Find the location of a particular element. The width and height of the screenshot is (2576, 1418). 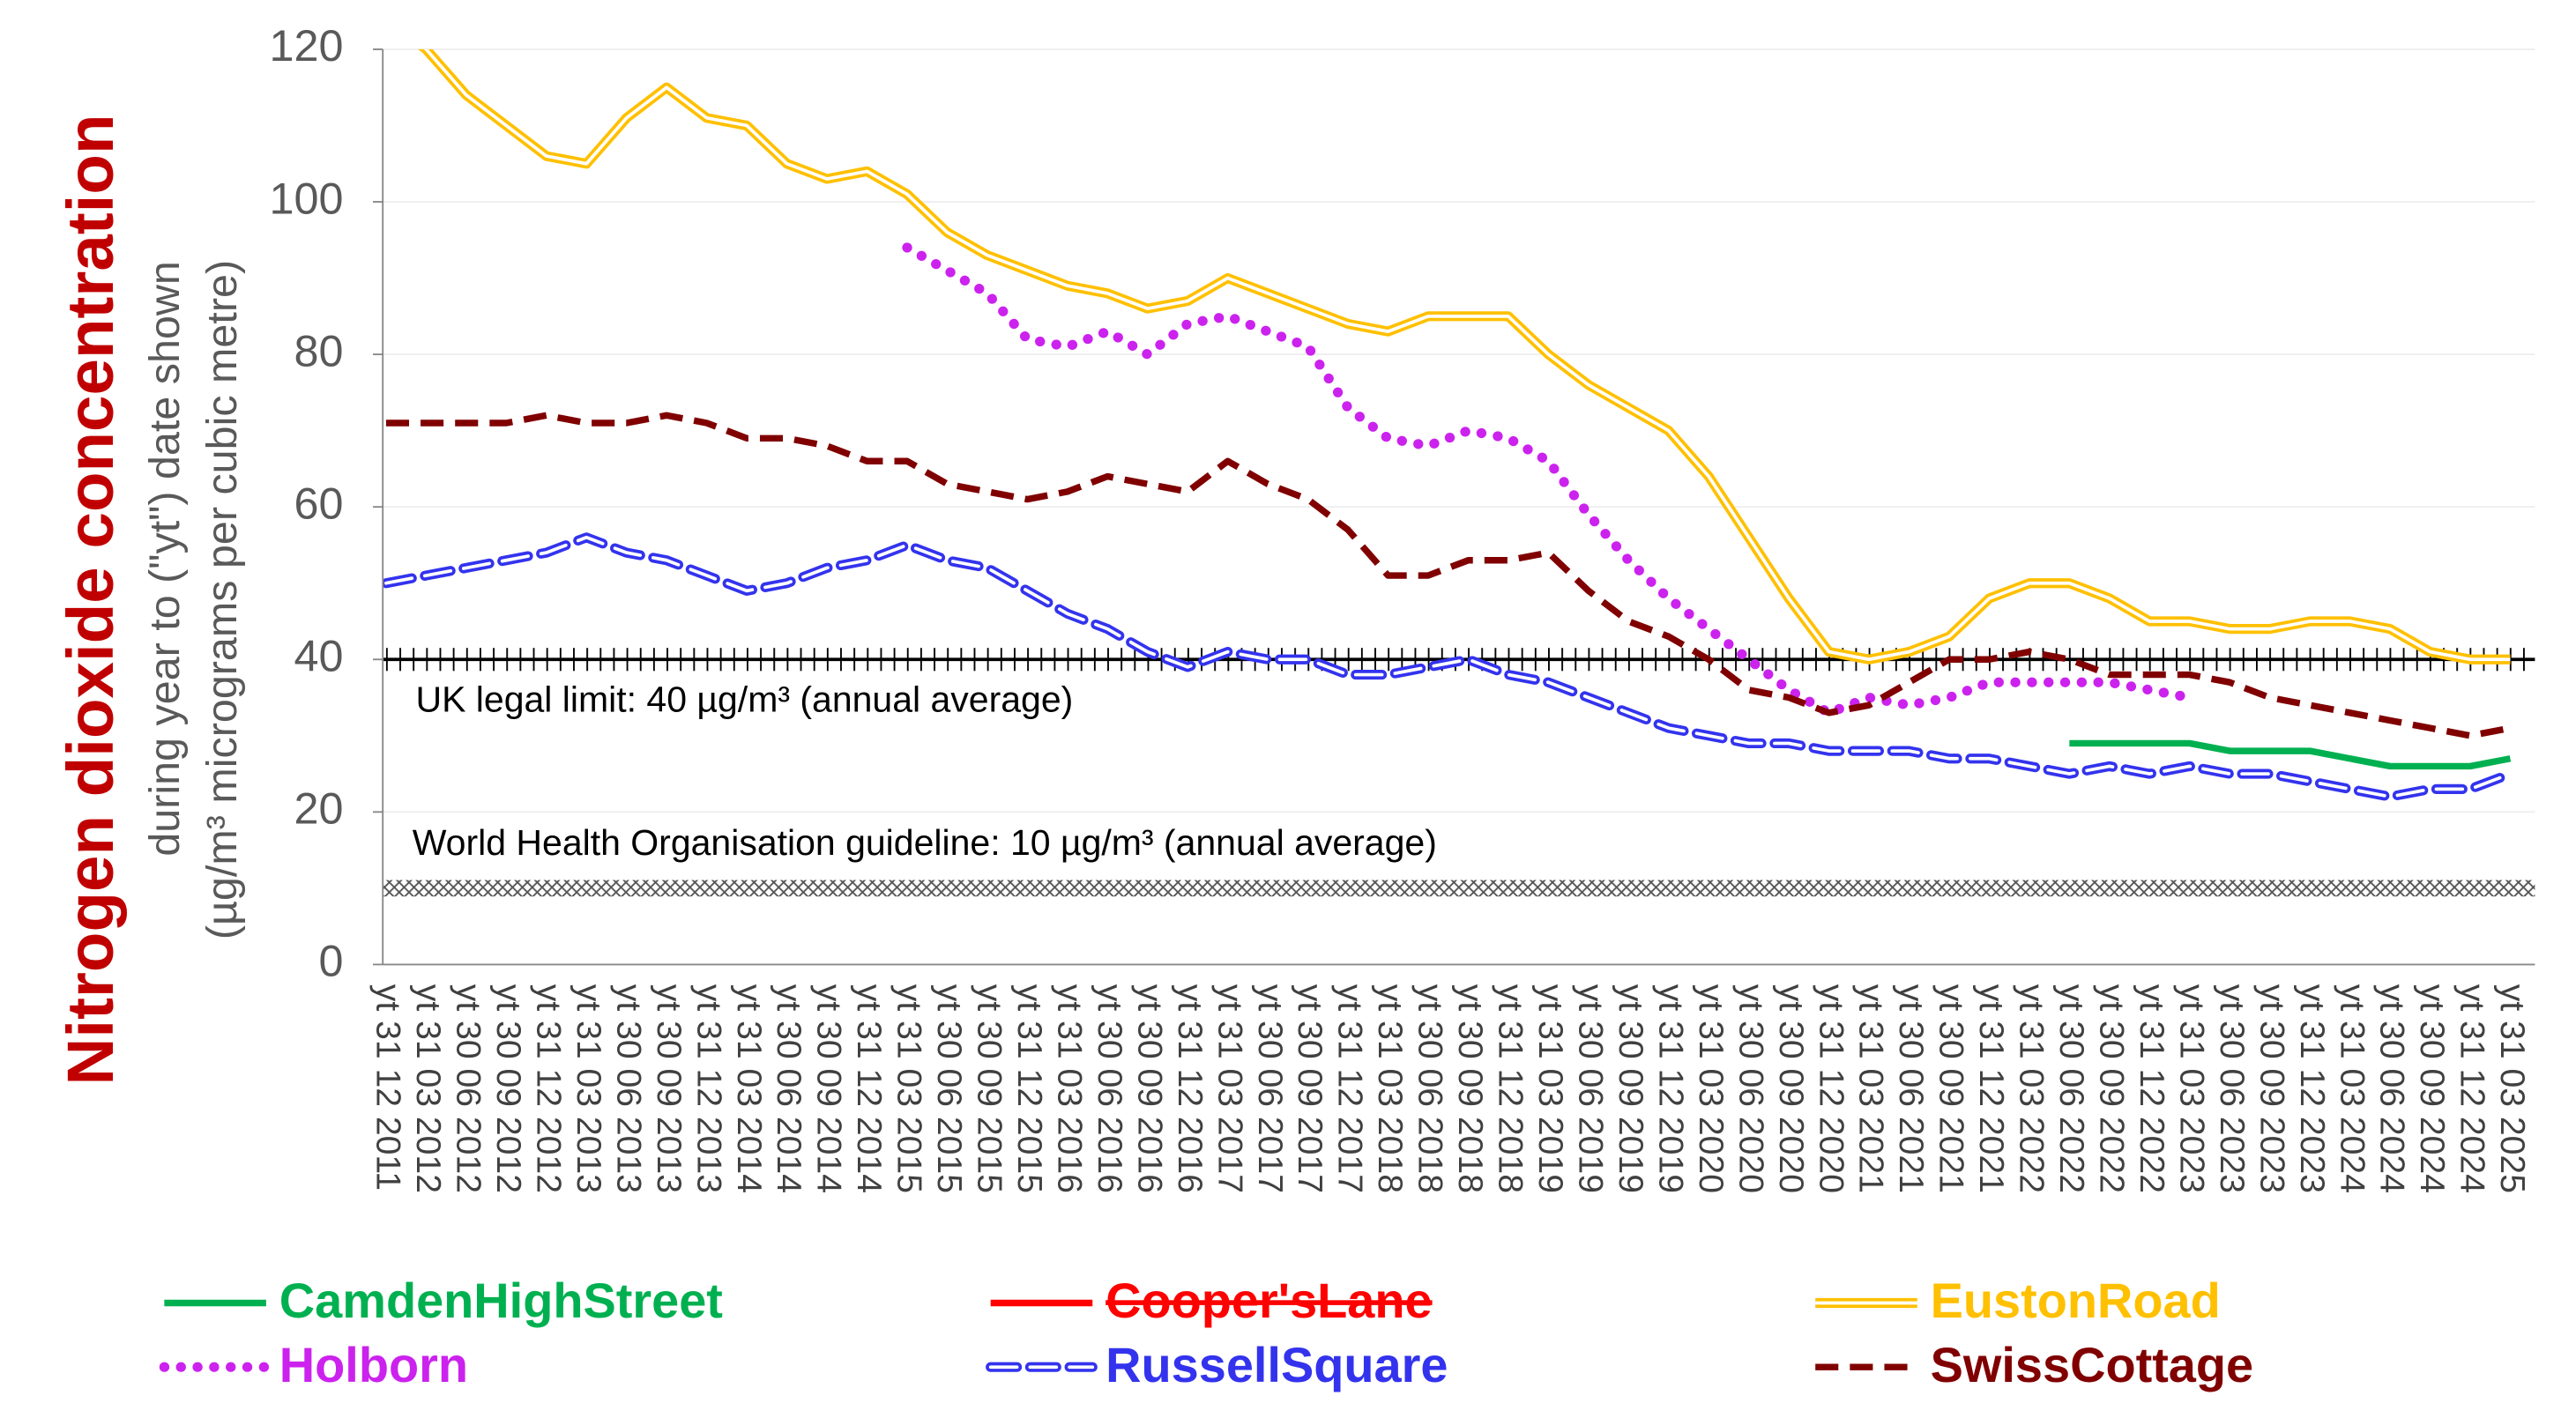

x-tick-label: yt 31 12 2020 is located at coordinates (1831, 1088).